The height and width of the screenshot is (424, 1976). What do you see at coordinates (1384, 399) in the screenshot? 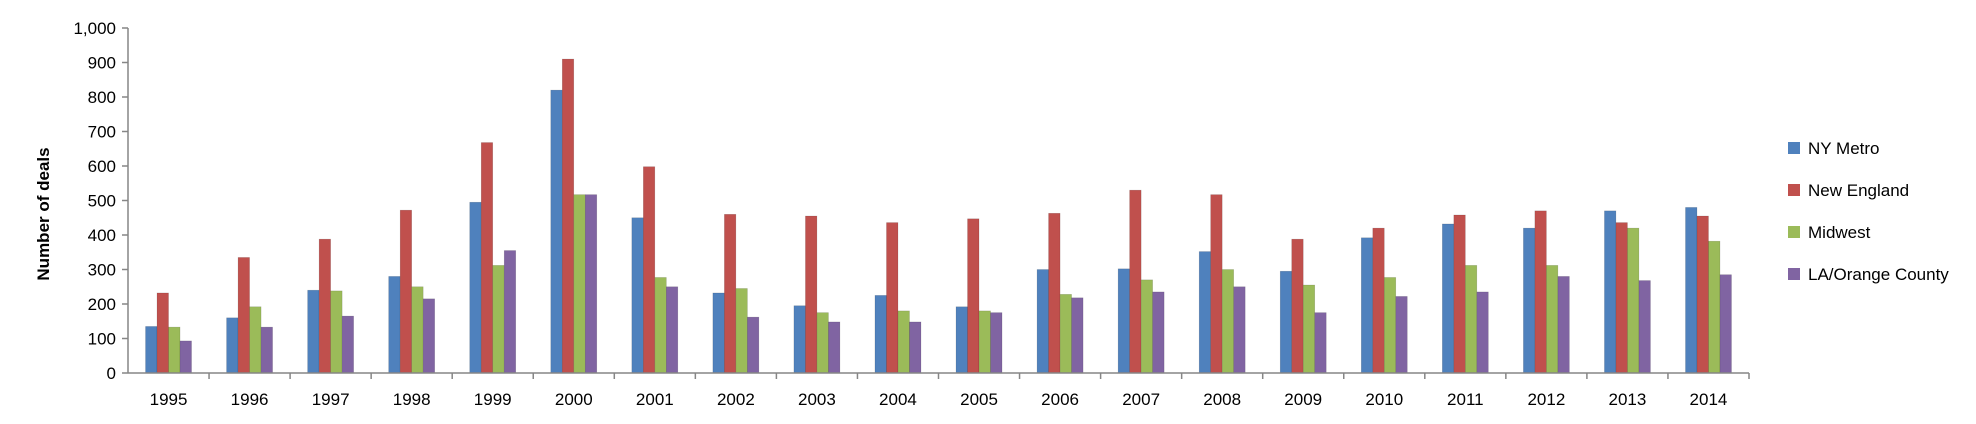
I see `x-tick-label: 2010` at bounding box center [1384, 399].